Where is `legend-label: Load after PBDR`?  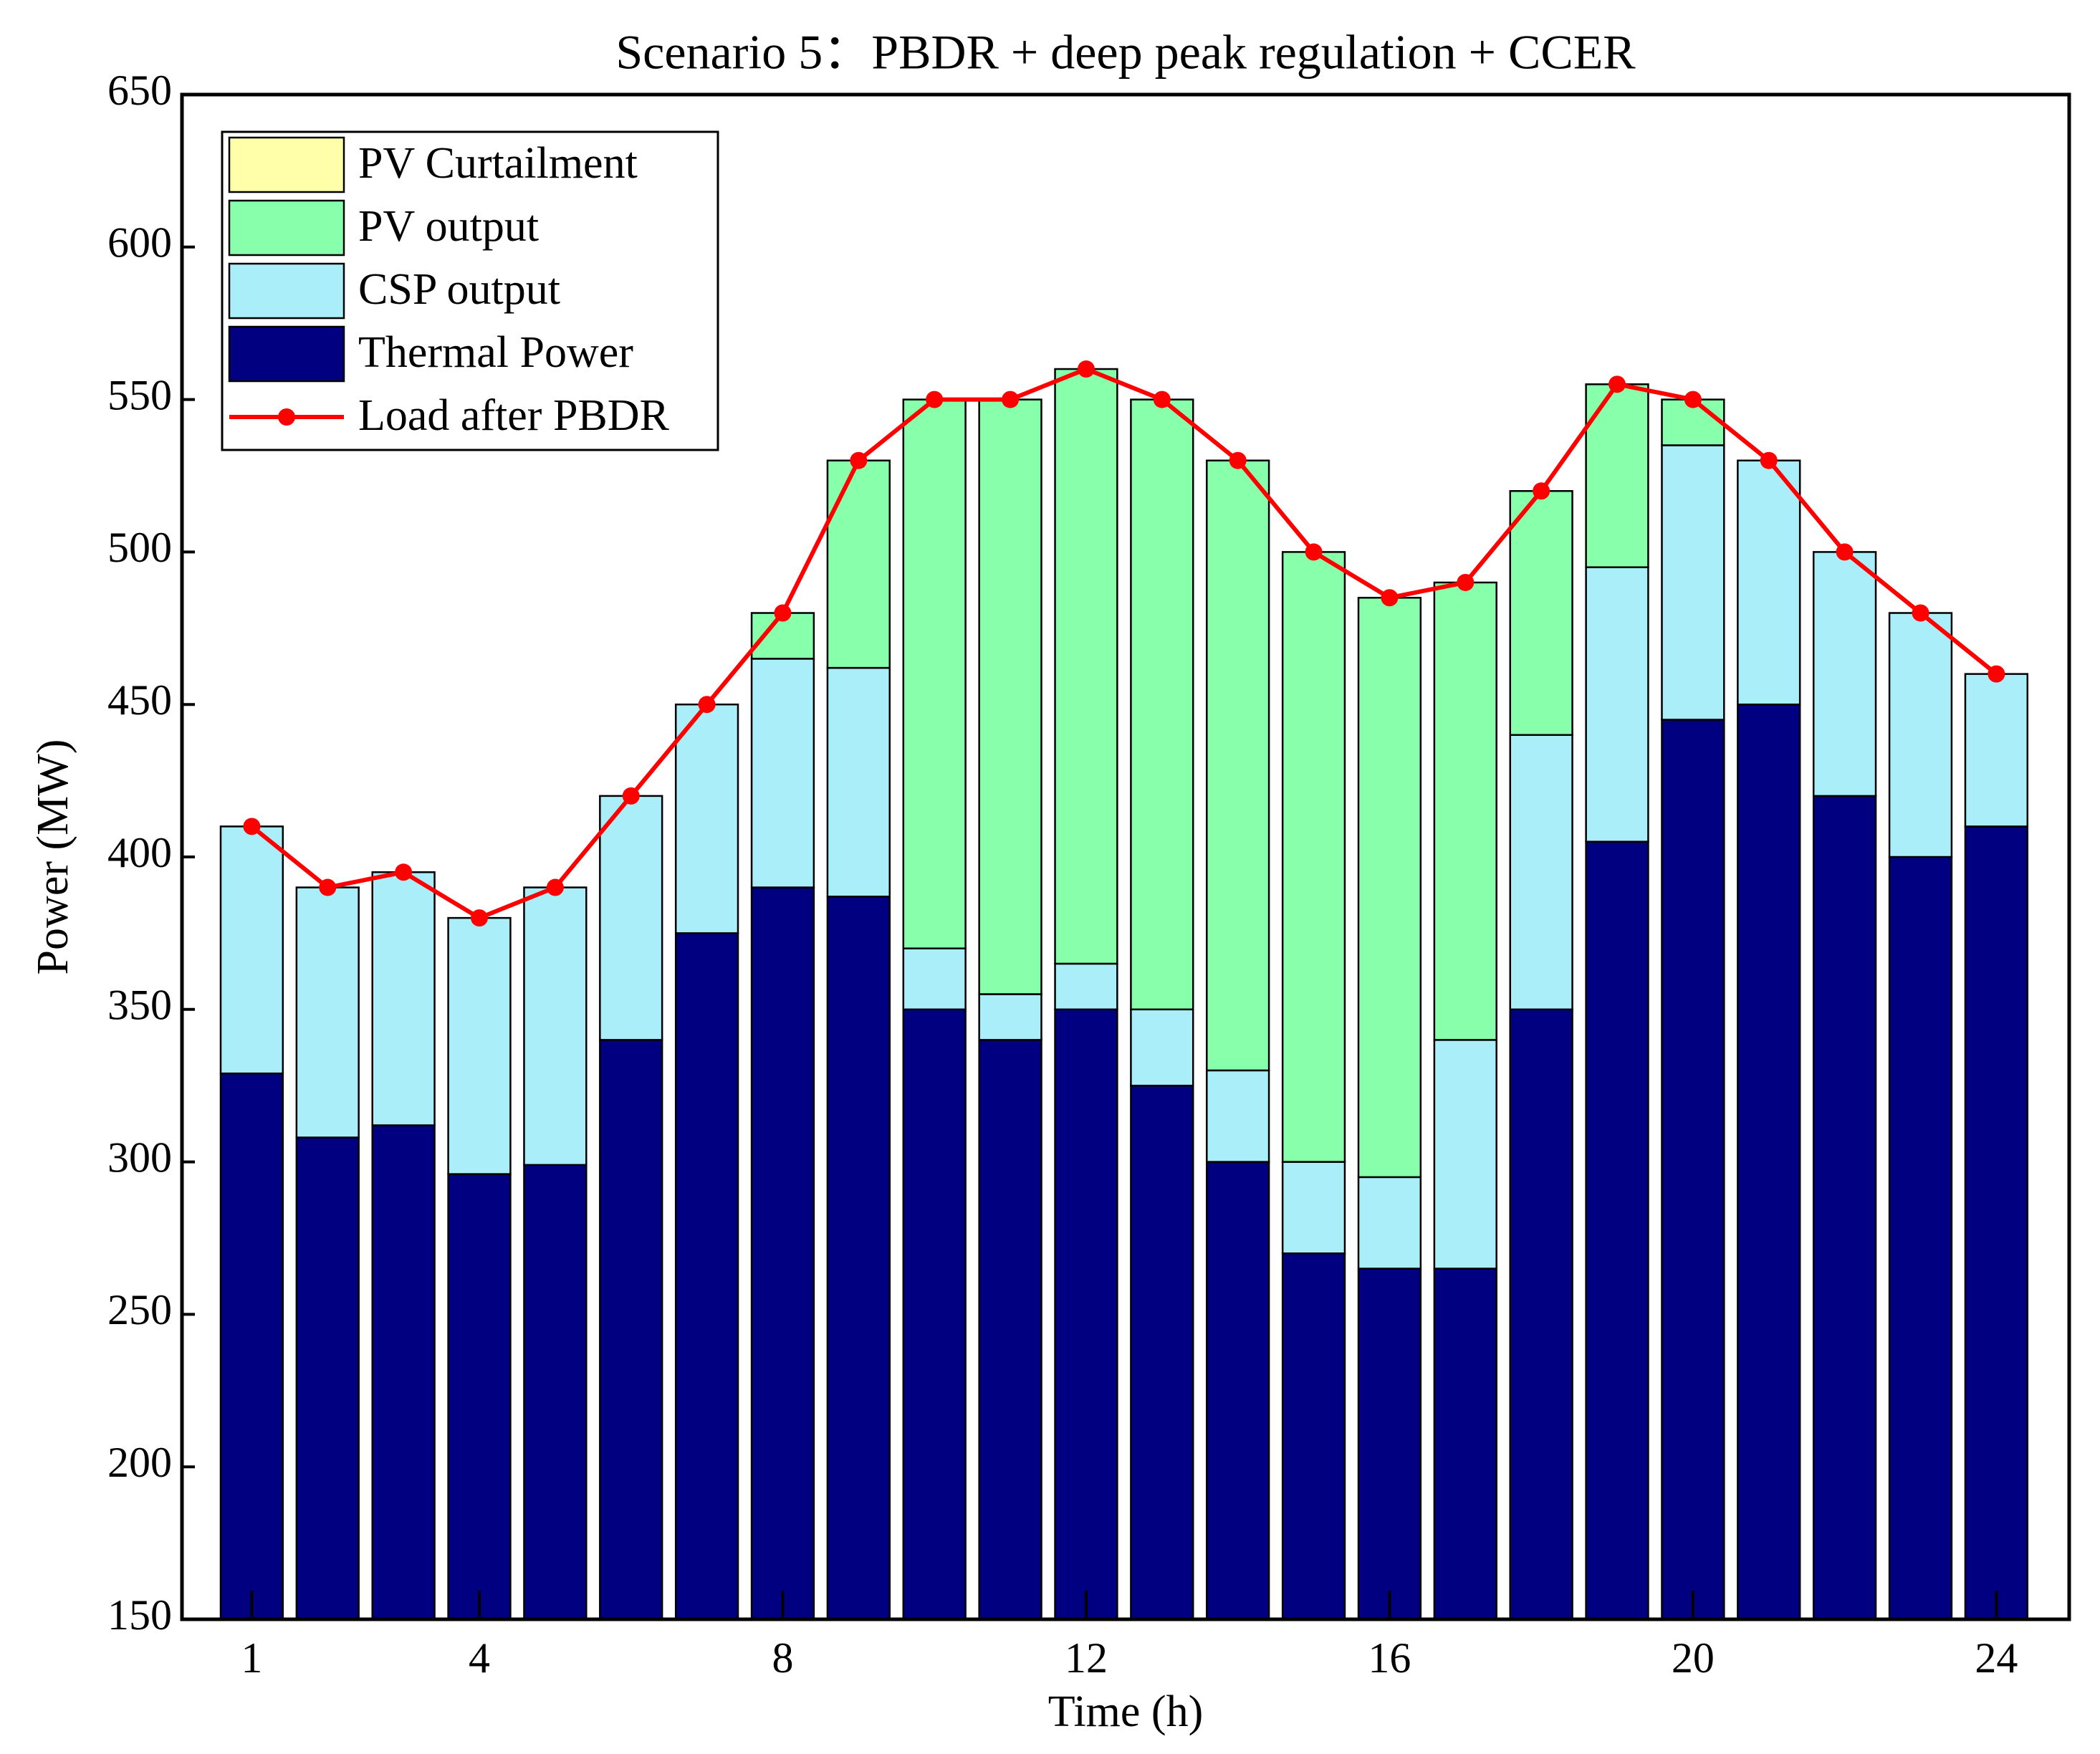
legend-label: Load after PBDR is located at coordinates (514, 415).